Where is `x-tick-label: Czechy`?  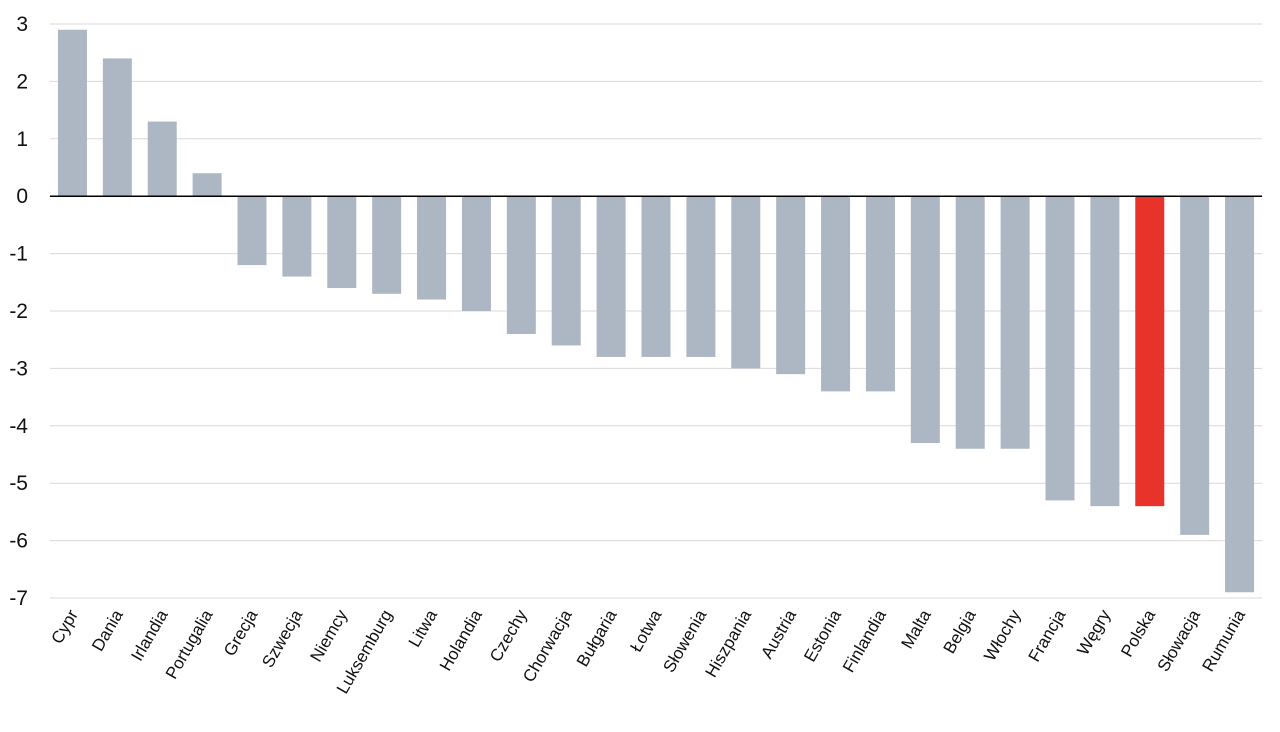
x-tick-label: Czechy is located at coordinates (508, 635).